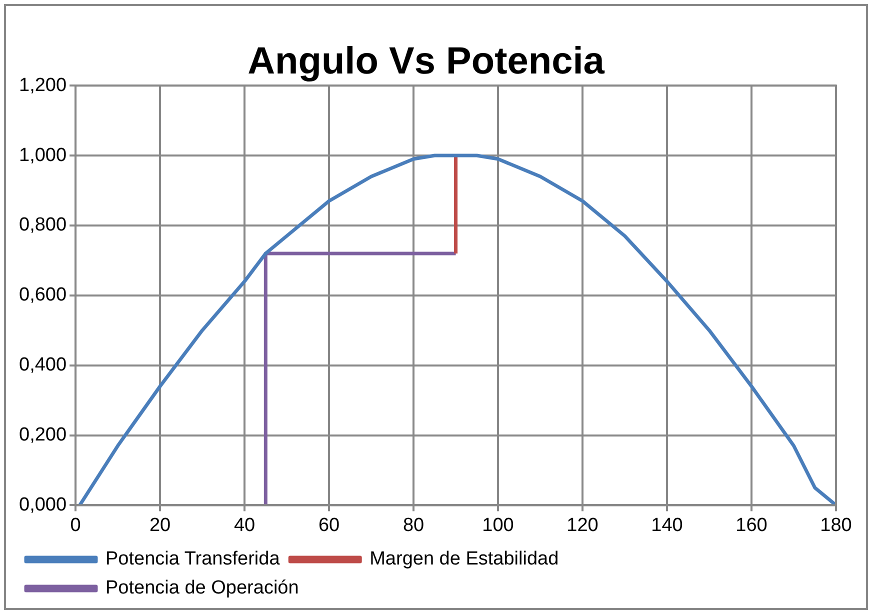 Image resolution: width=874 pixels, height=616 pixels. I want to click on y-tick-label: 0,600, so click(43, 295).